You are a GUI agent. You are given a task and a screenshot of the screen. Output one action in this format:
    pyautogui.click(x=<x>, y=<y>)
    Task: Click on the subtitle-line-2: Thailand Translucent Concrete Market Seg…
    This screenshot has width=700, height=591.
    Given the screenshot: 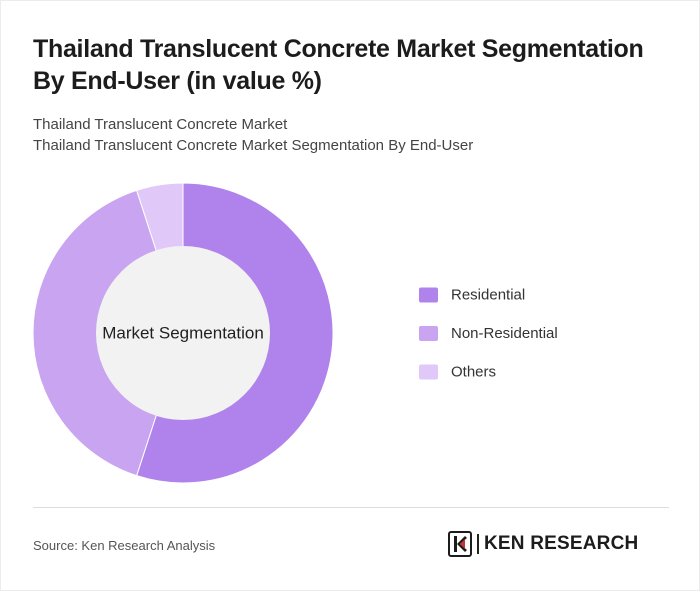 What is the action you would take?
    pyautogui.click(x=253, y=145)
    